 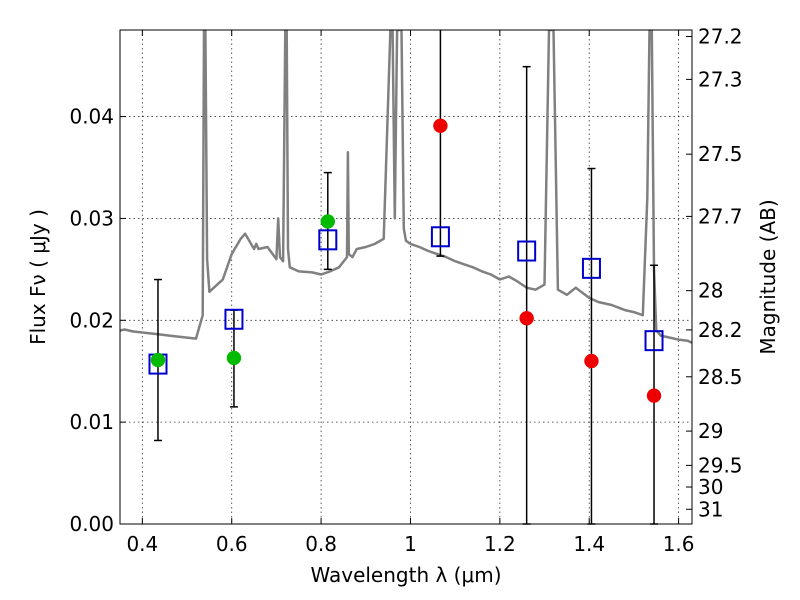 What do you see at coordinates (500, 544) in the screenshot?
I see `x-tick-label: 1.2` at bounding box center [500, 544].